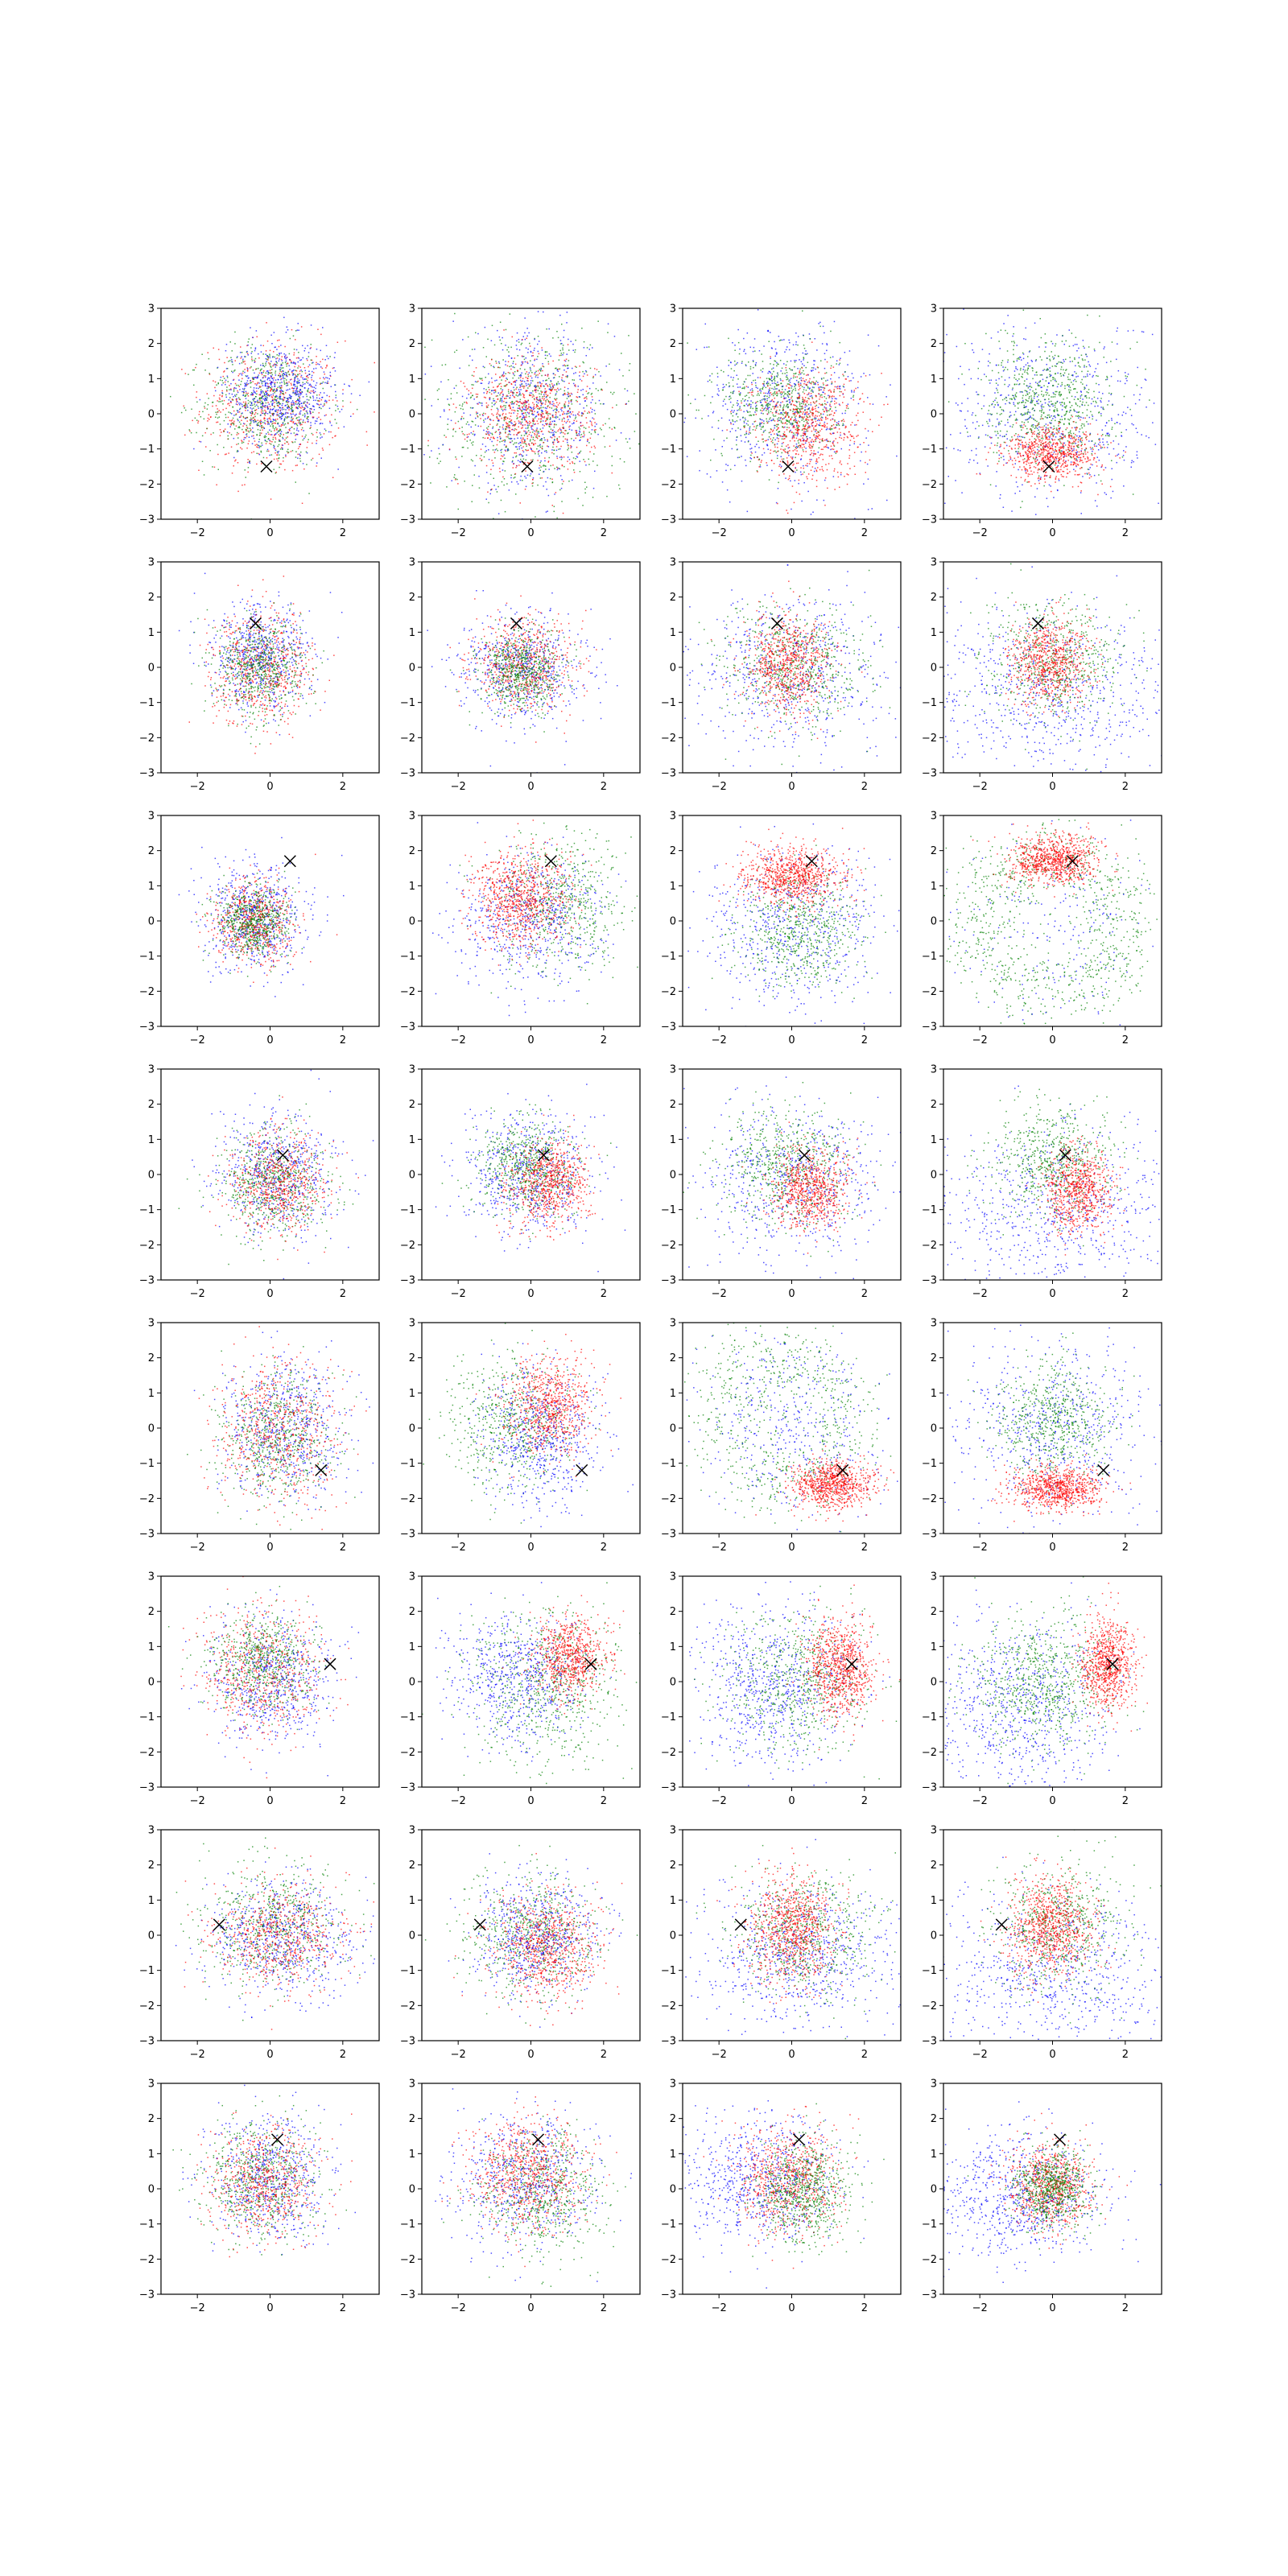 The image size is (1288, 2576). I want to click on y-tick-label: 0, so click(412, 415).